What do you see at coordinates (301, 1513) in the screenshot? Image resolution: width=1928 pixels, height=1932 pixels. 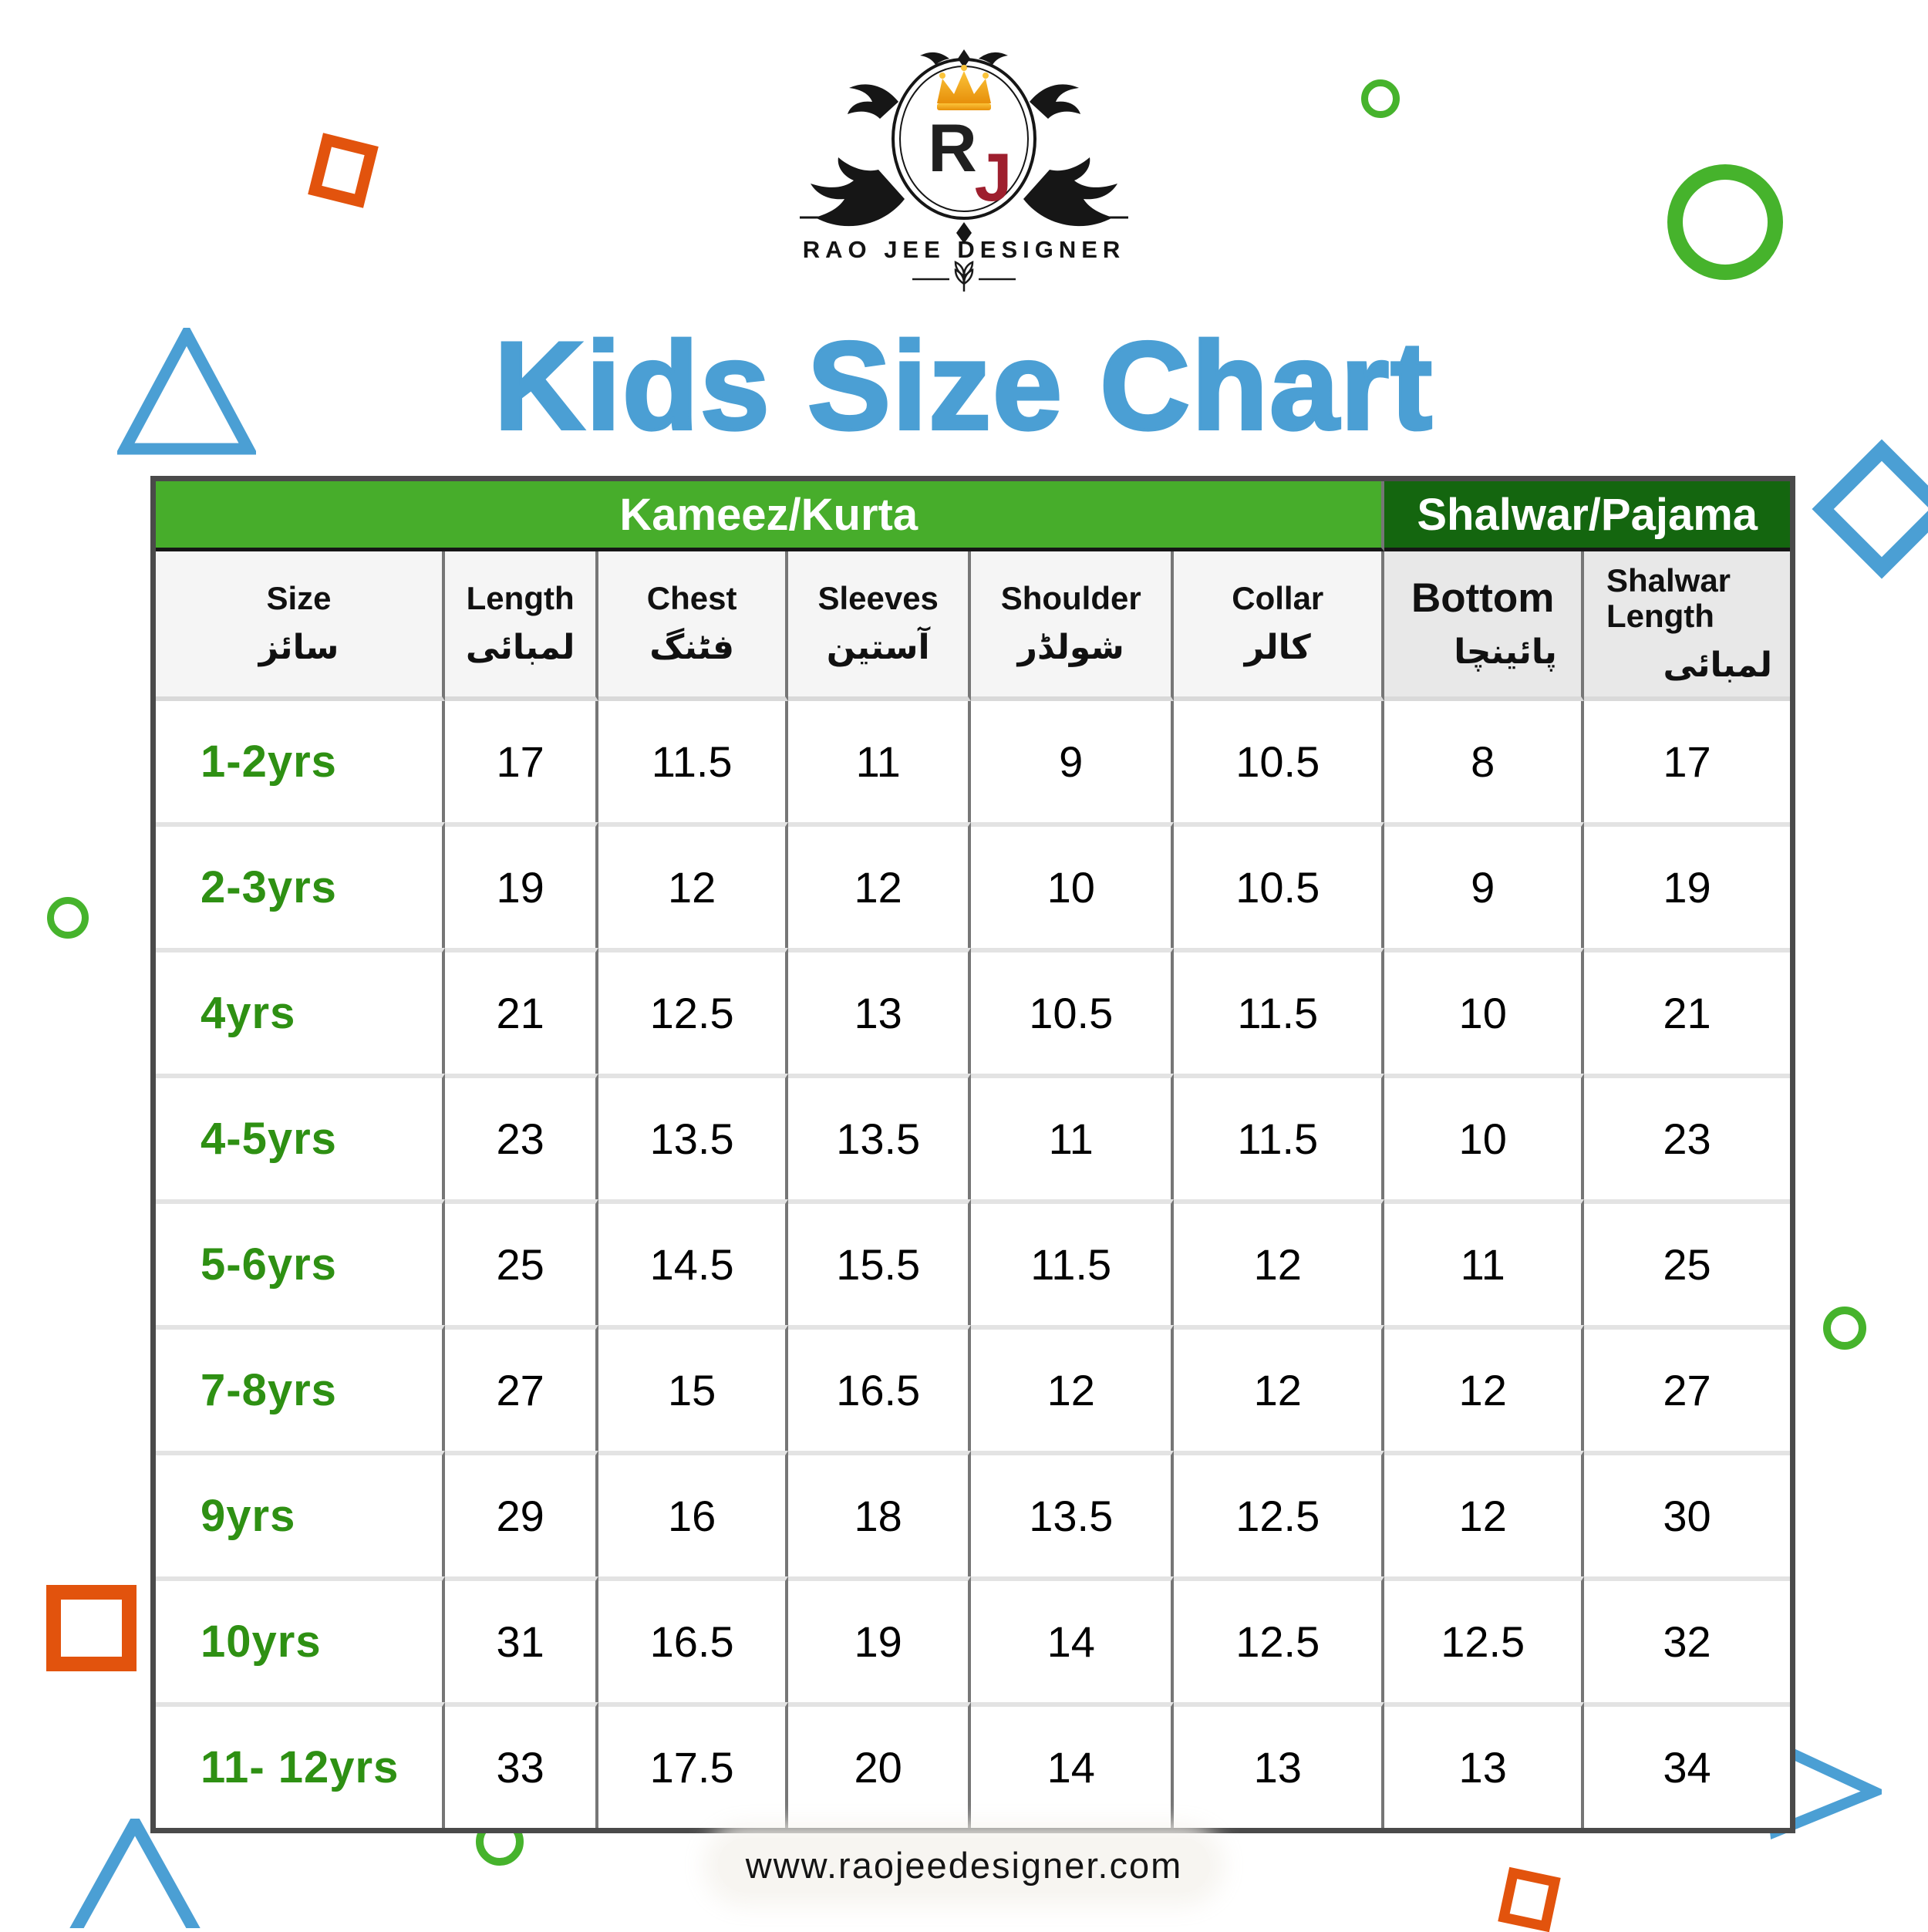 I see `cell-size: 9yrs` at bounding box center [301, 1513].